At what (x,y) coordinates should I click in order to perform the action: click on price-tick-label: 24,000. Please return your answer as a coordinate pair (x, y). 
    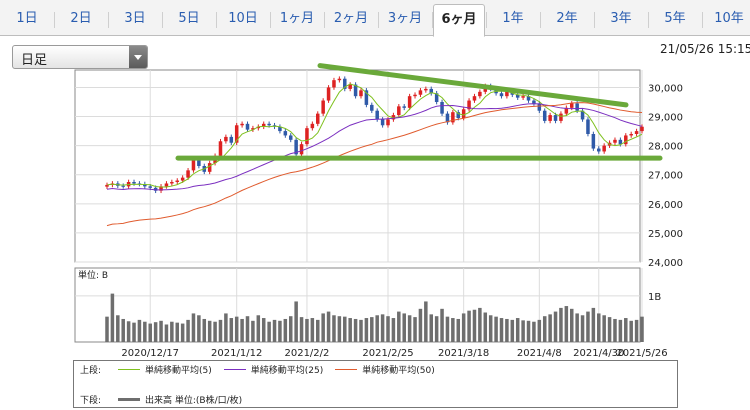
    Looking at the image, I should click on (665, 263).